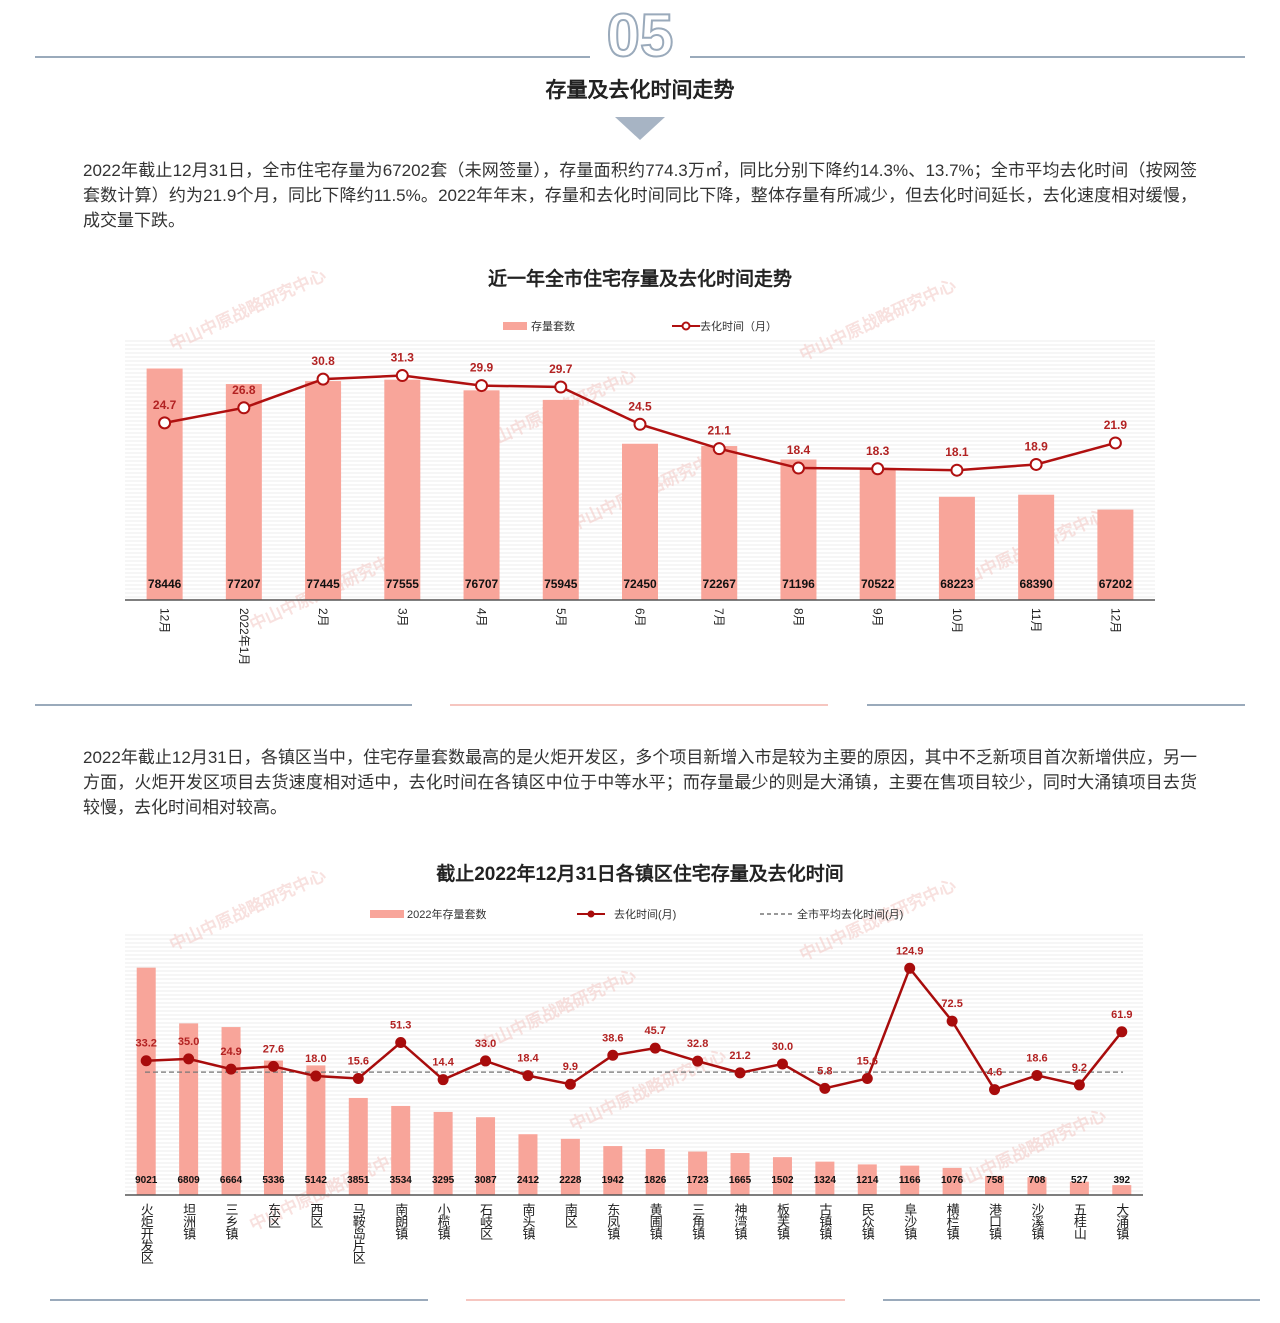  I want to click on line-value-label: 4.6, so click(994, 1073).